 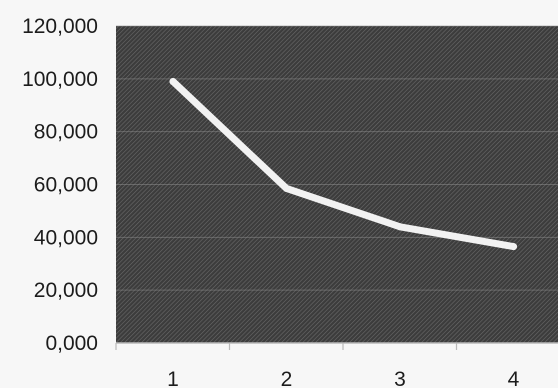 What do you see at coordinates (66, 290) in the screenshot?
I see `y-tick-label: 20,000` at bounding box center [66, 290].